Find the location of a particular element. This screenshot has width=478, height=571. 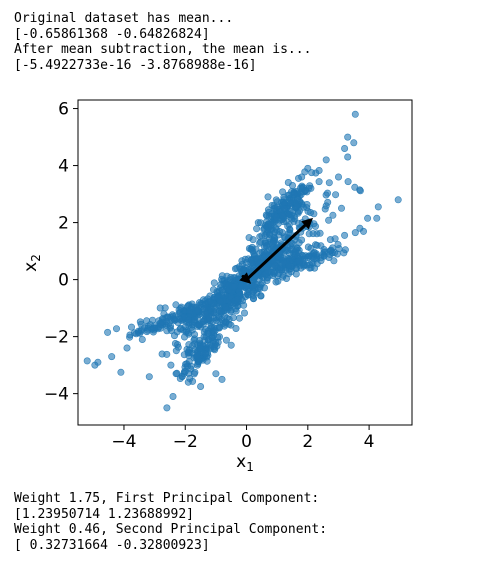

x-axis-label-main: x is located at coordinates (241, 462).